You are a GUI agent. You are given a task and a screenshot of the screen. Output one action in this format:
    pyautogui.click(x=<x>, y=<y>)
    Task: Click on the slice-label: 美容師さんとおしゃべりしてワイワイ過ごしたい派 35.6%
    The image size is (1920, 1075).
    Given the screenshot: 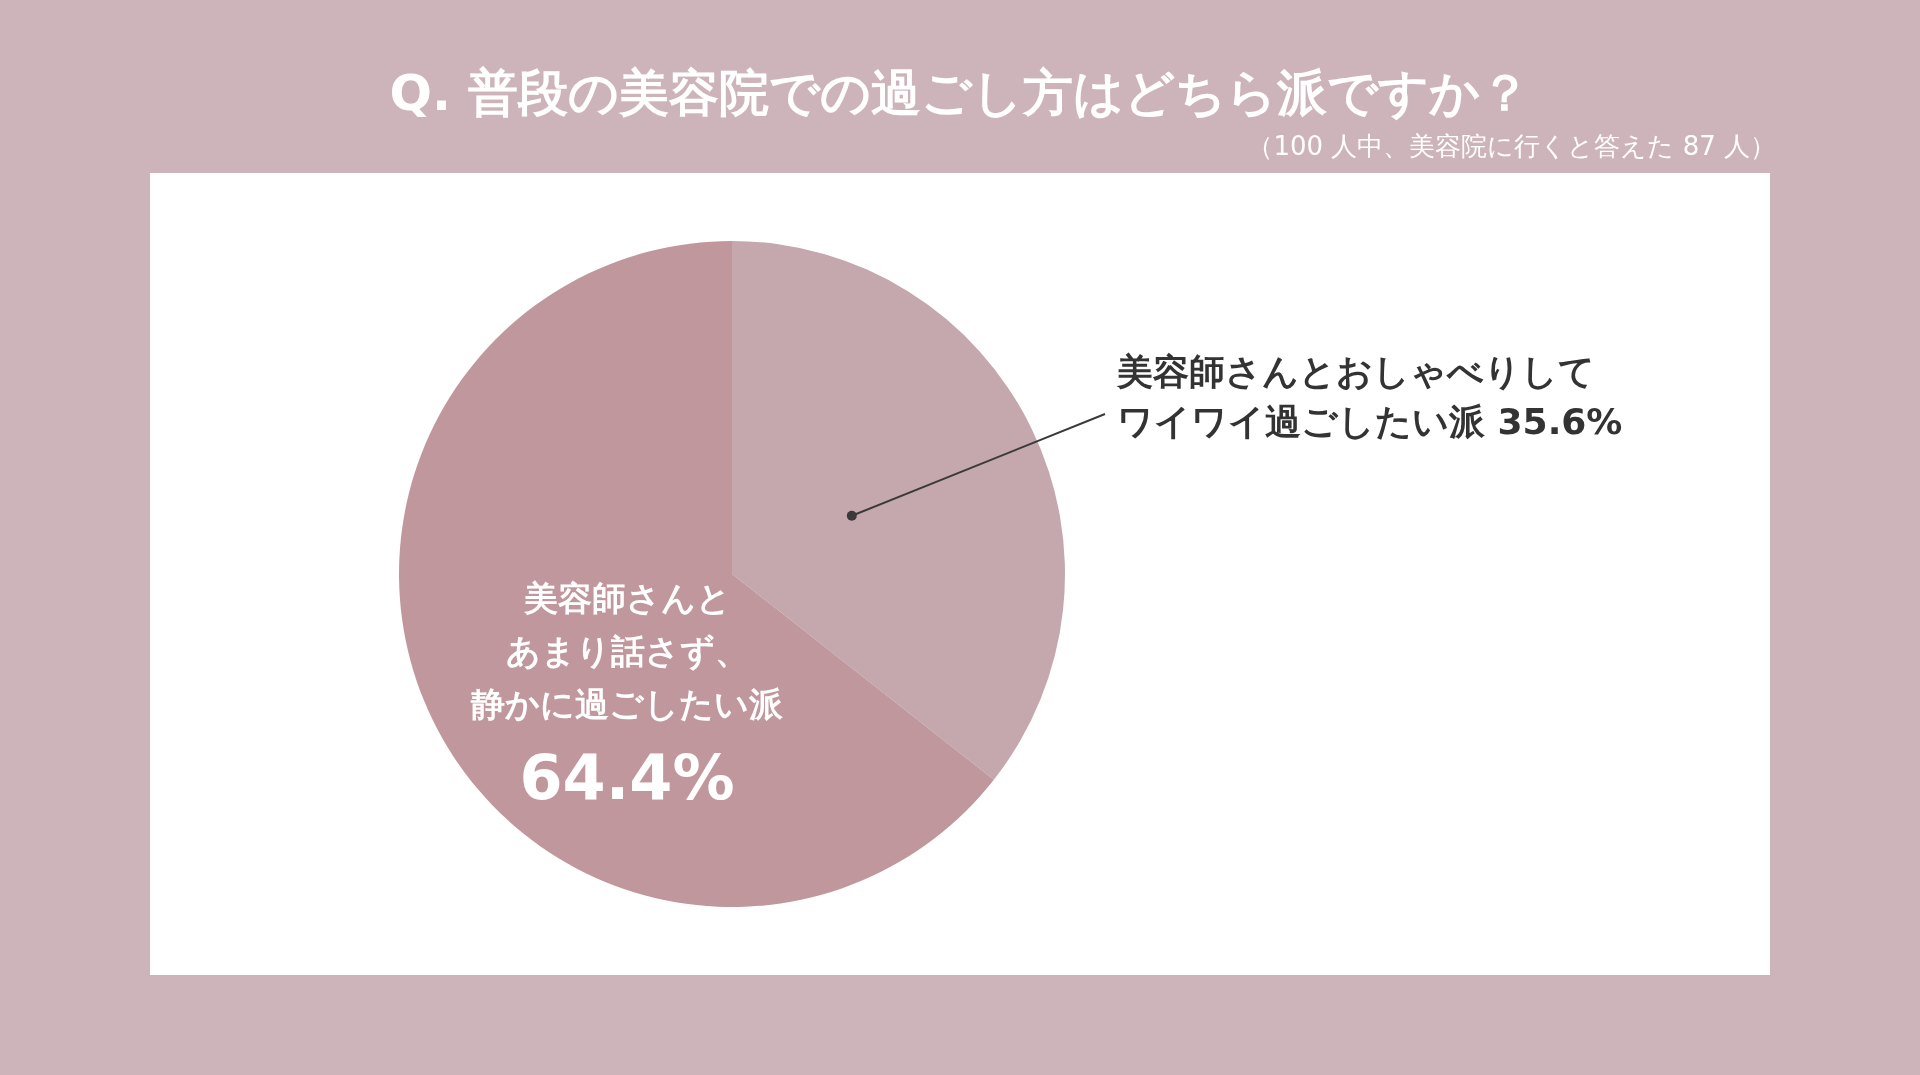 What is the action you would take?
    pyautogui.click(x=1369, y=396)
    